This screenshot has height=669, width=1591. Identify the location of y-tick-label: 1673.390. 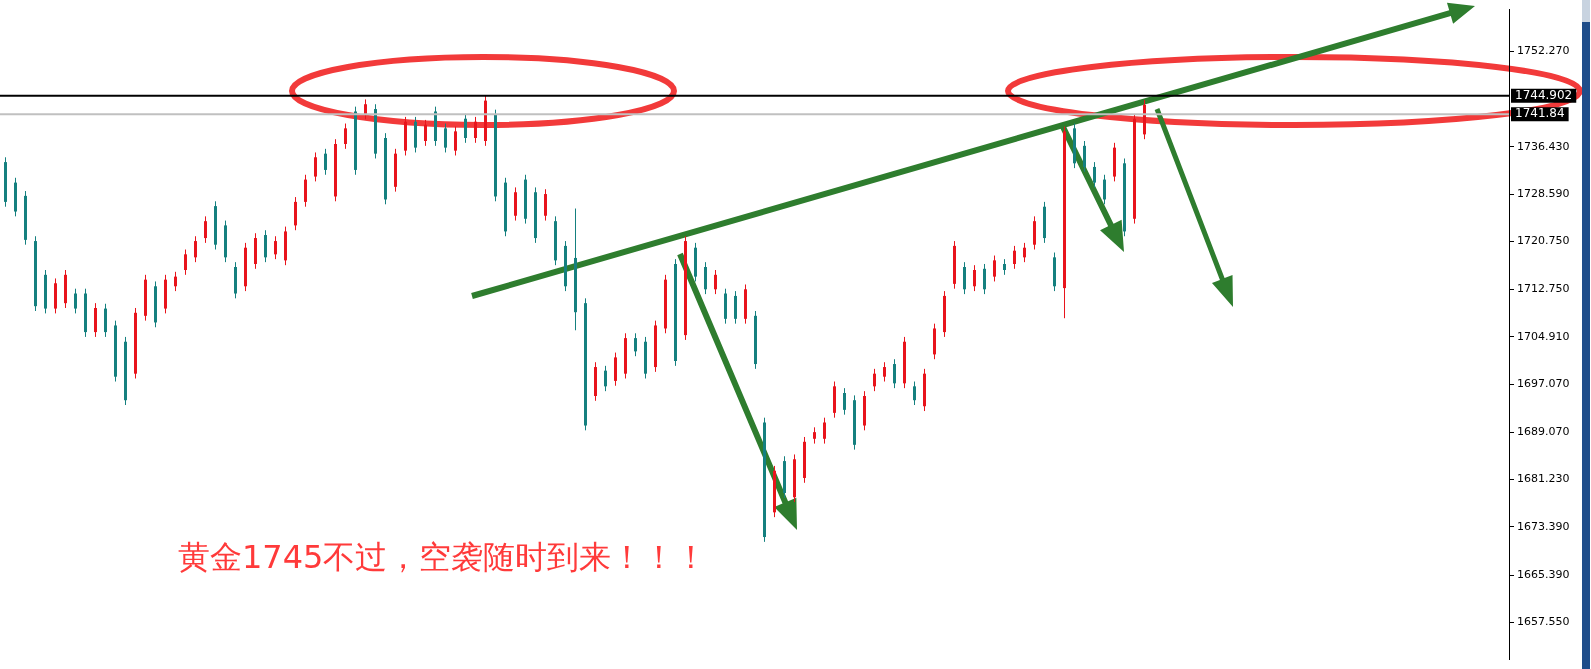
(1543, 526).